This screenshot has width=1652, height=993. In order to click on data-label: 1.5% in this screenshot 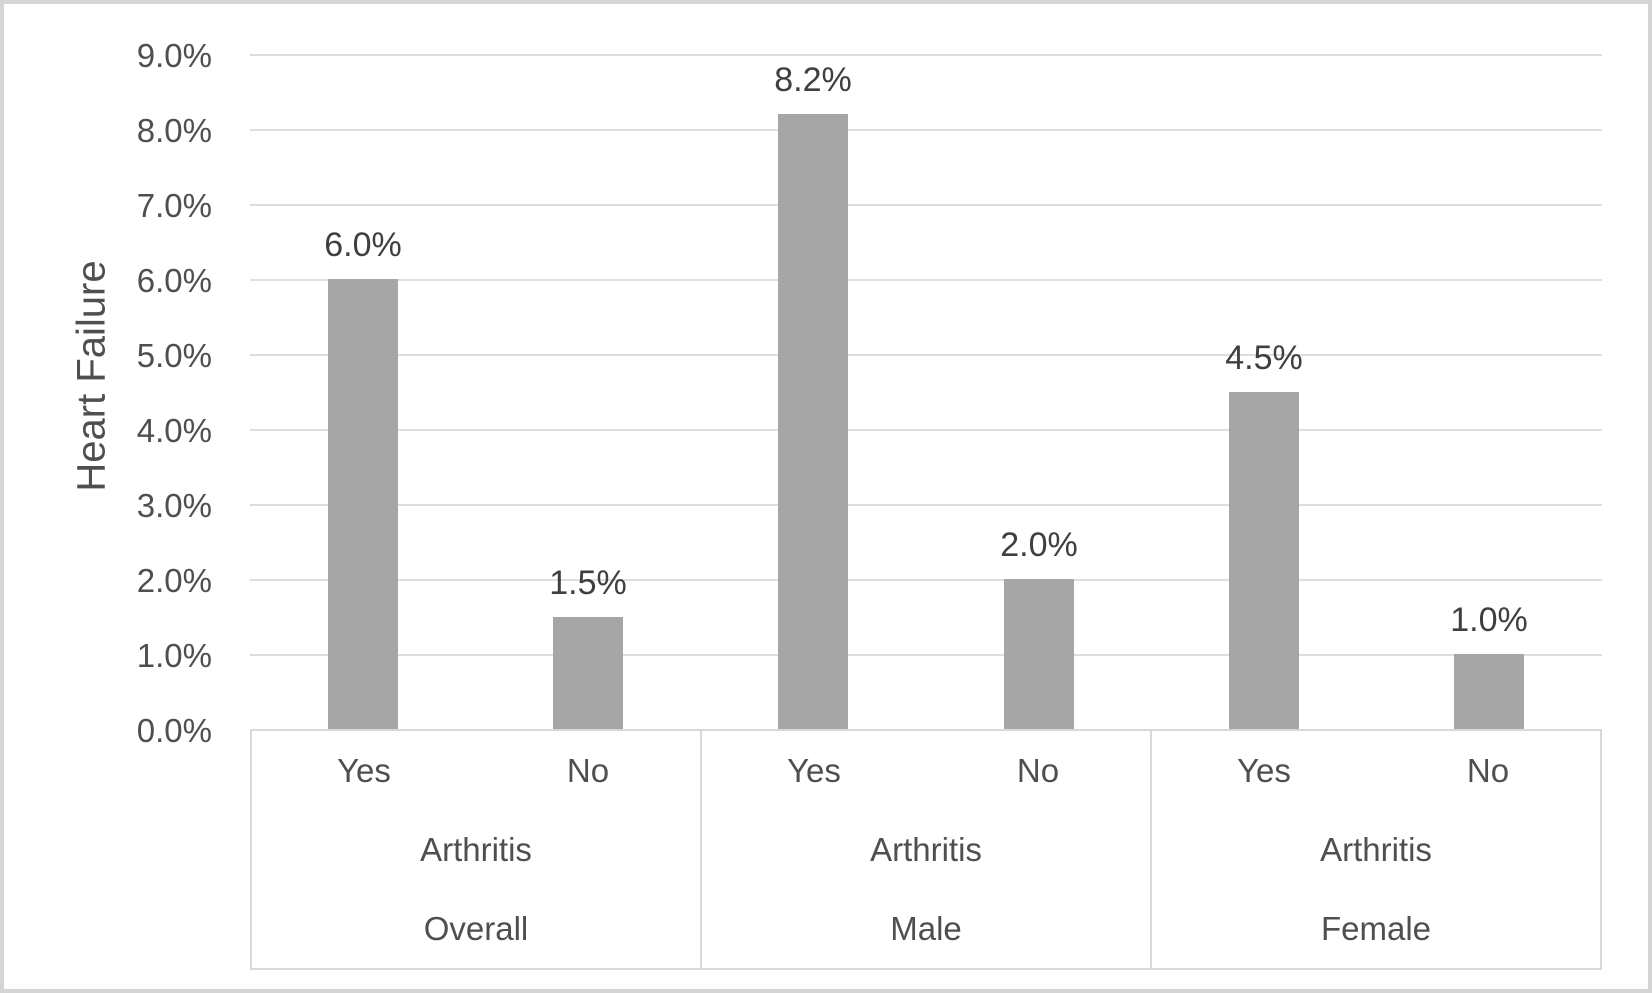, I will do `click(588, 582)`.